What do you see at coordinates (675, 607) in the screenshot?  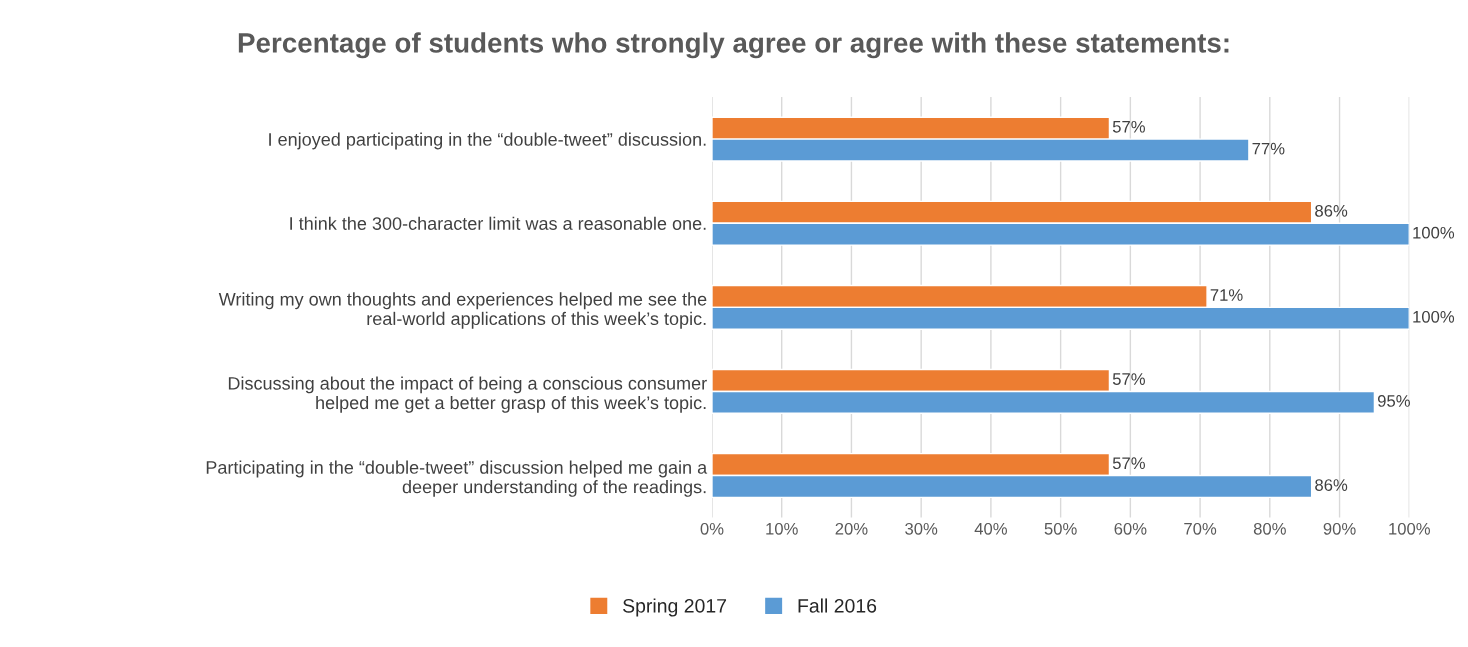 I see `legend-label: Spring 2017` at bounding box center [675, 607].